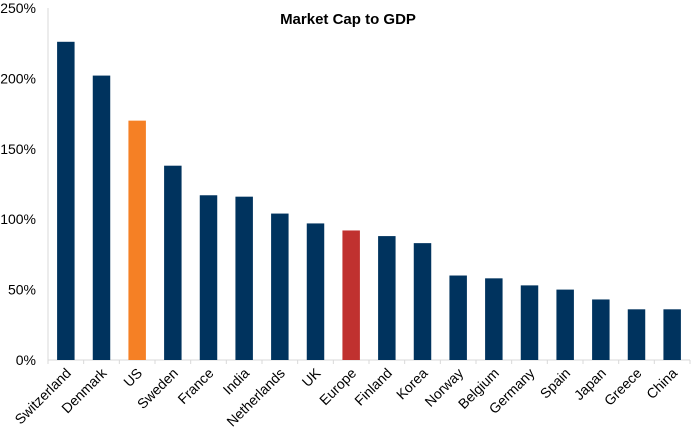 The width and height of the screenshot is (700, 433). Describe the element at coordinates (195, 386) in the screenshot. I see `x-tick-label: France` at that location.